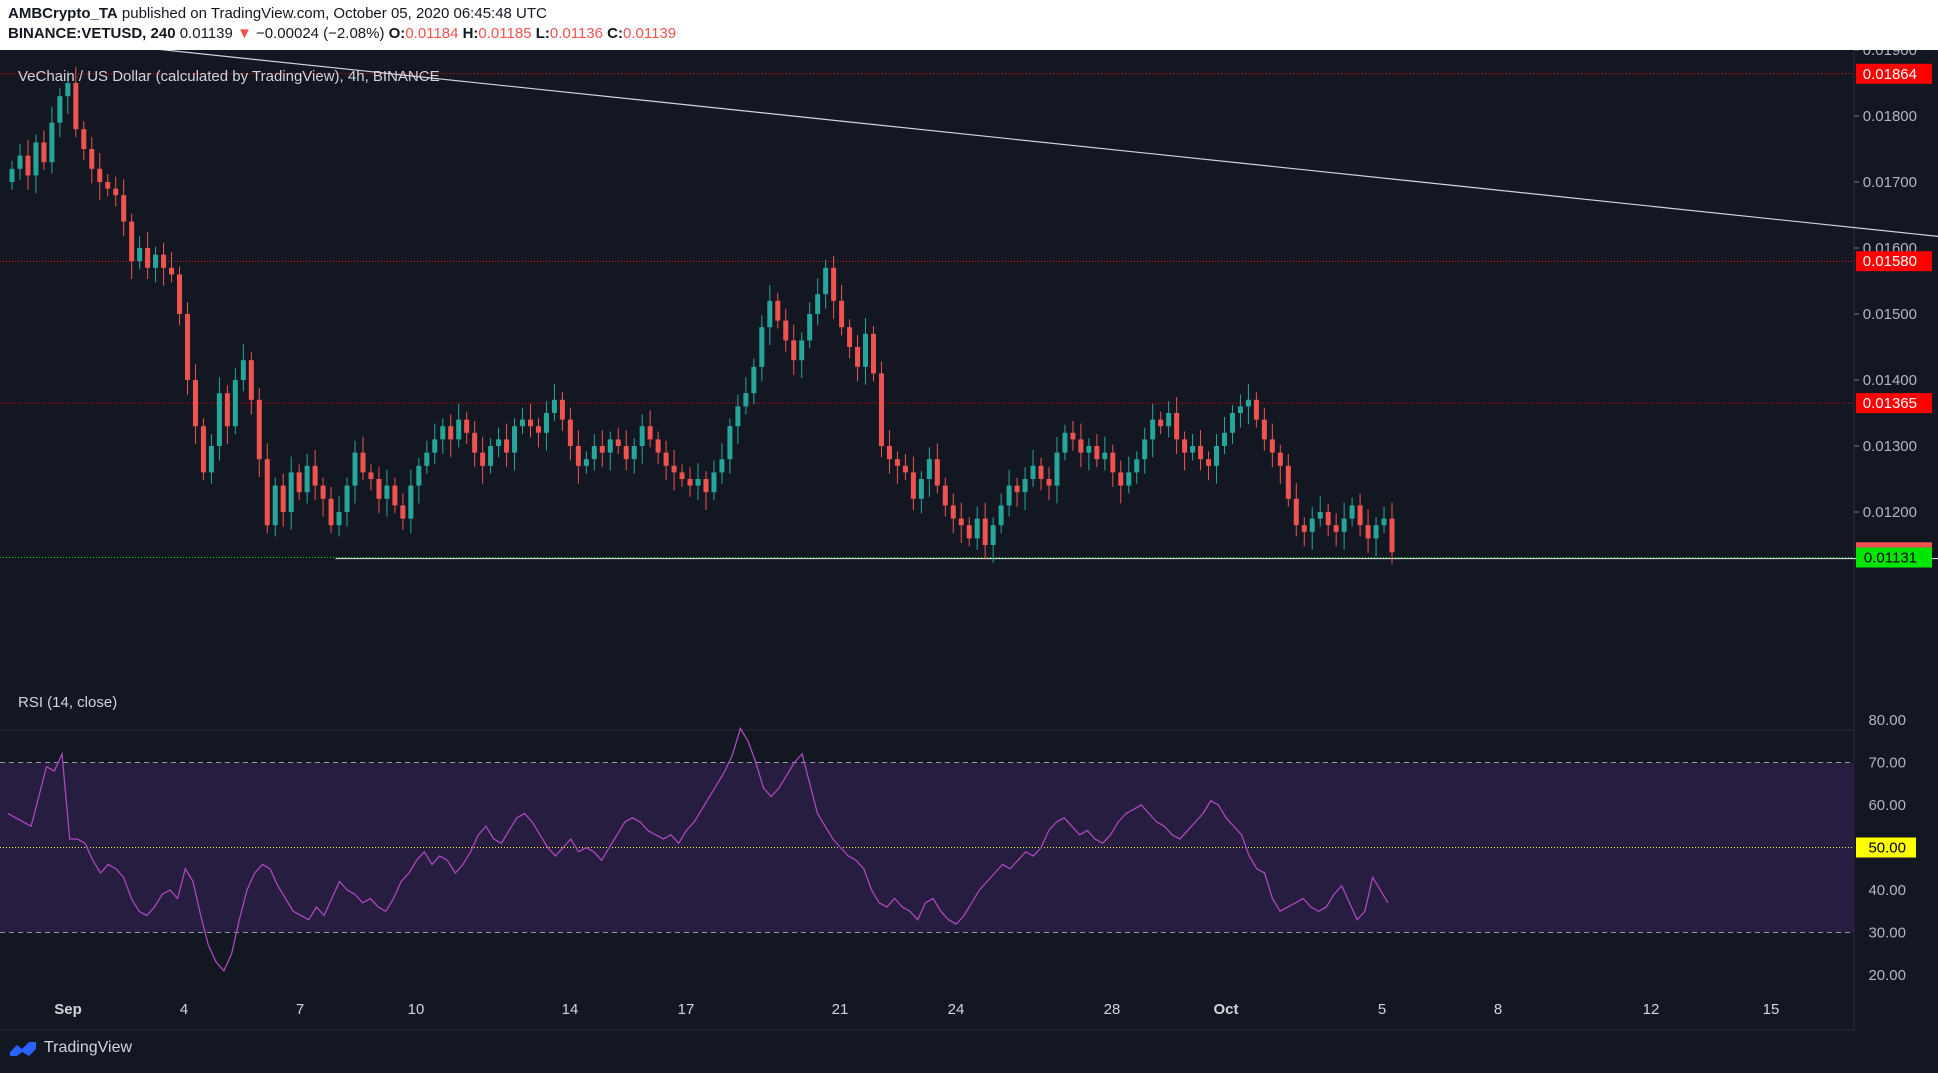 The image size is (1938, 1073). What do you see at coordinates (1890, 261) in the screenshot?
I see `price-level-label: 0.01580` at bounding box center [1890, 261].